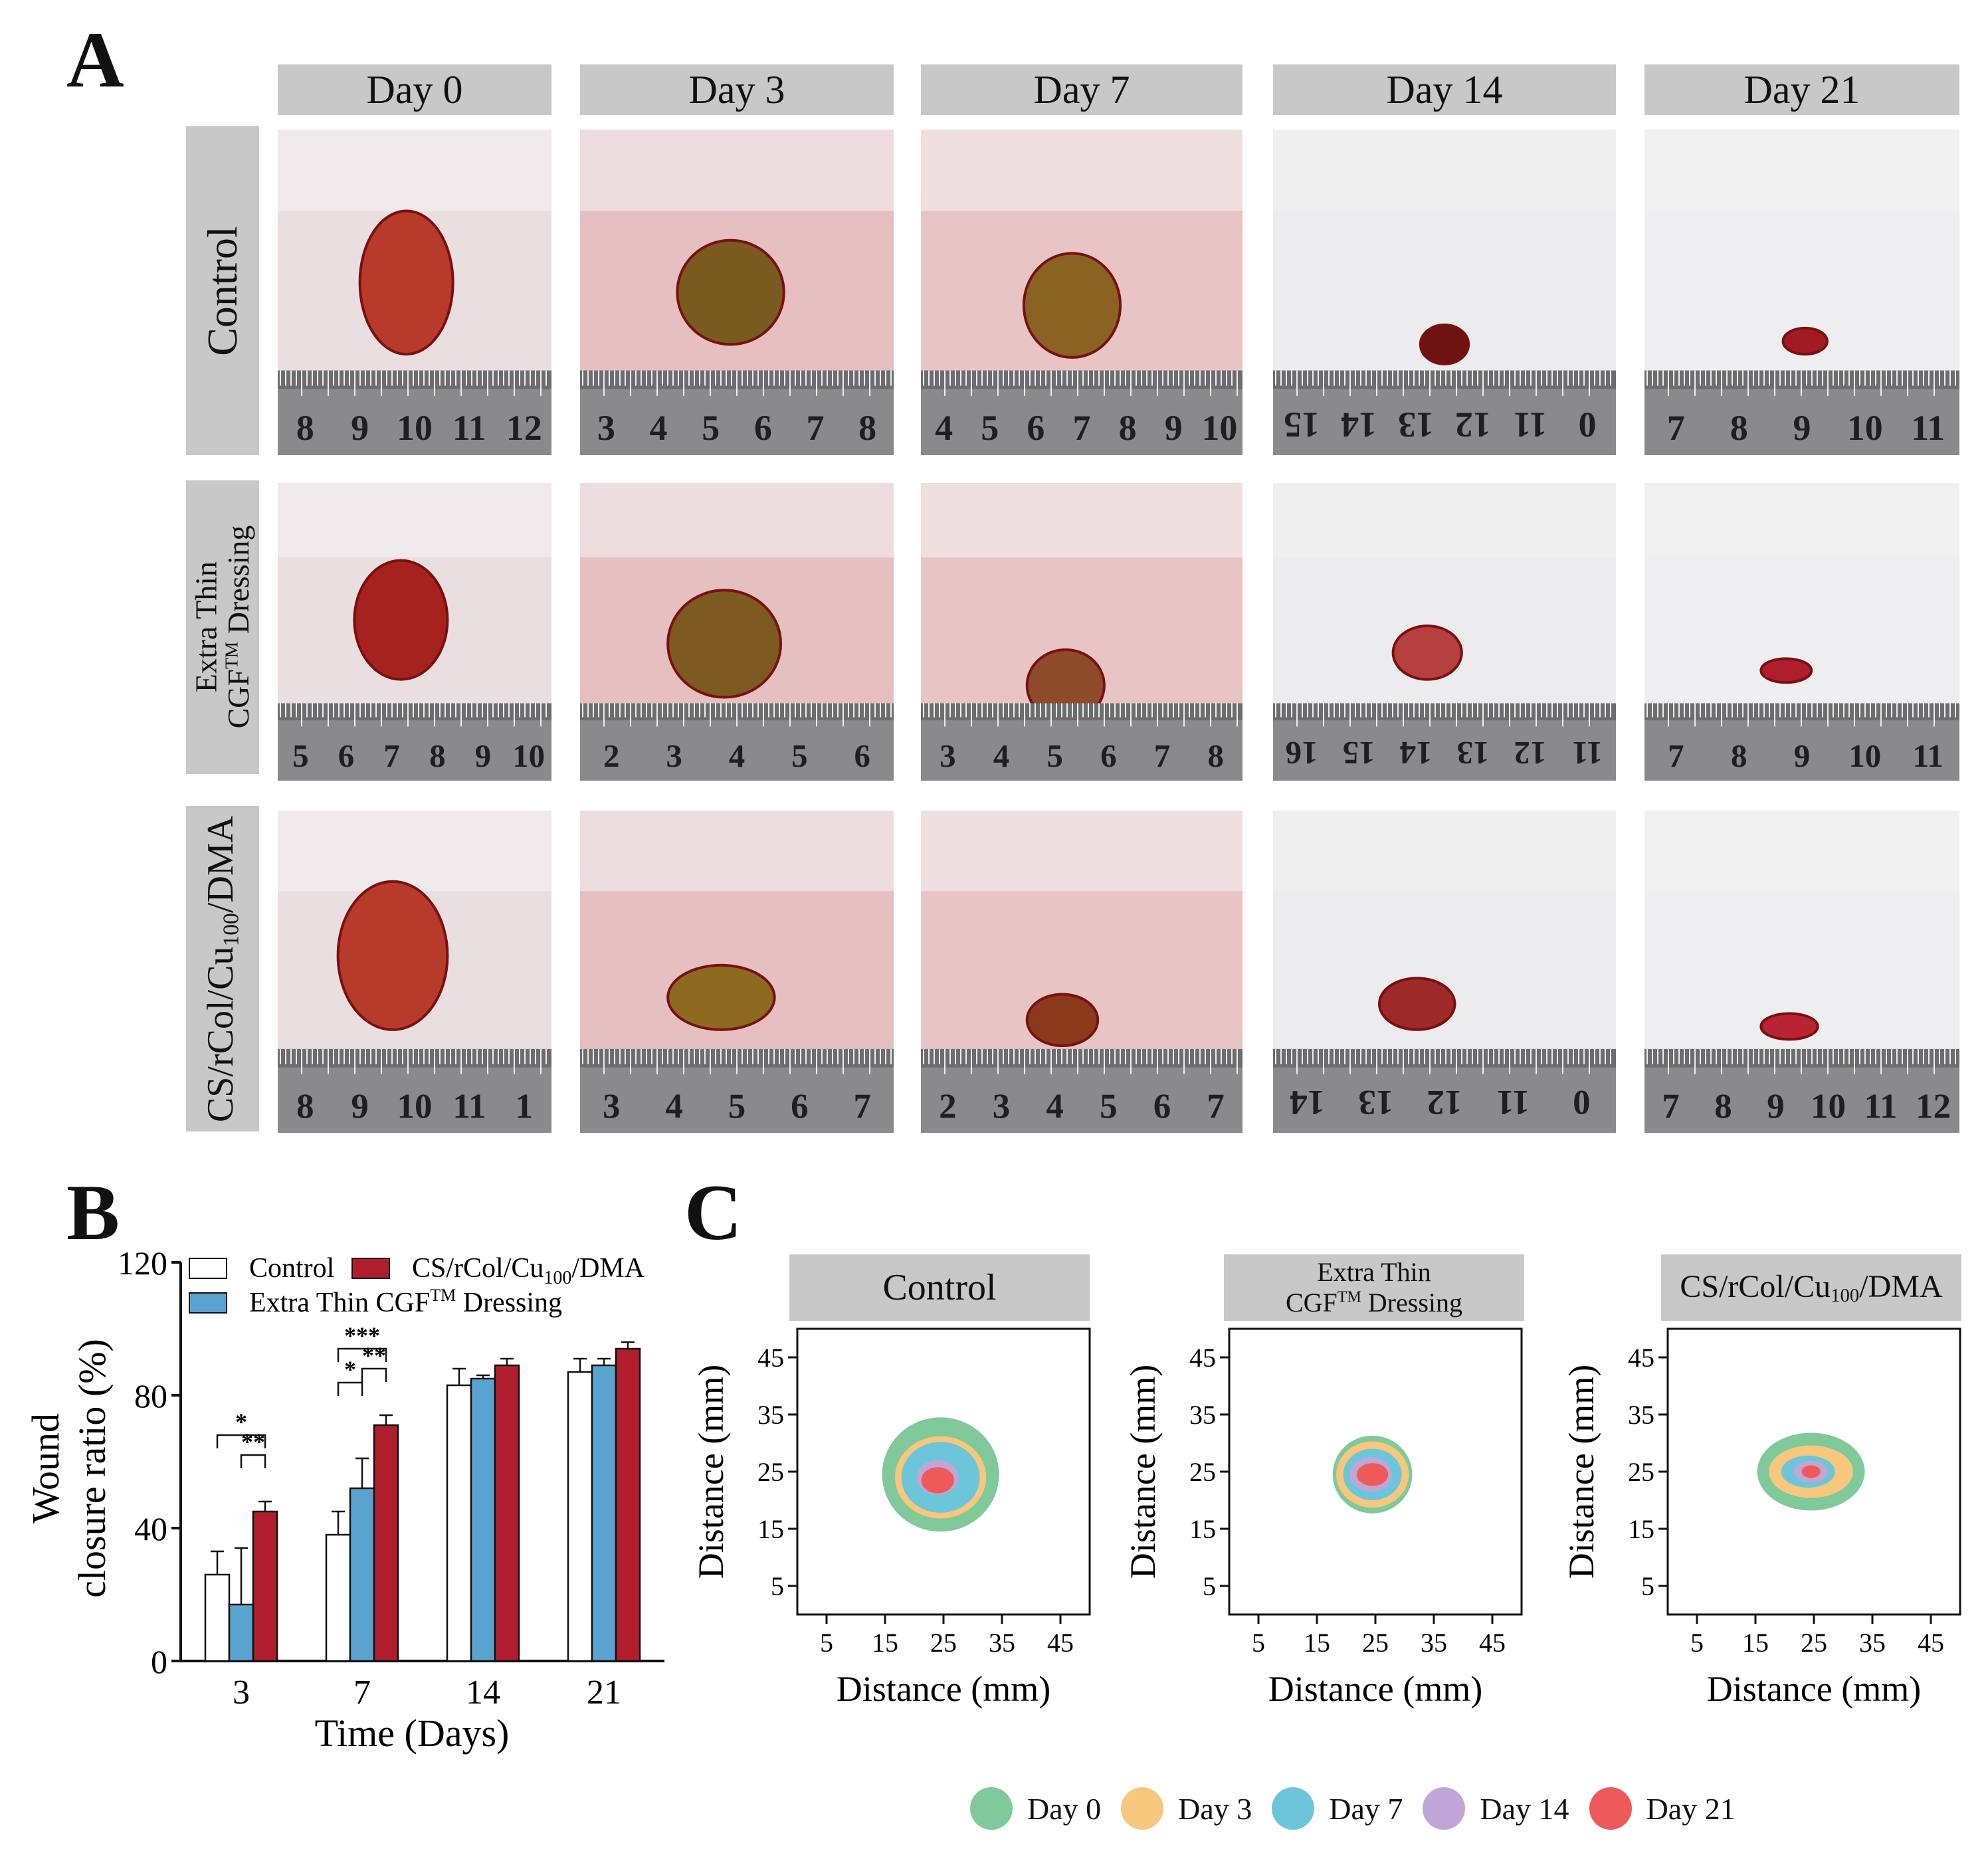 This screenshot has height=1855, width=1988. I want to click on contour-y-tick-label: 25, so click(1641, 1472).